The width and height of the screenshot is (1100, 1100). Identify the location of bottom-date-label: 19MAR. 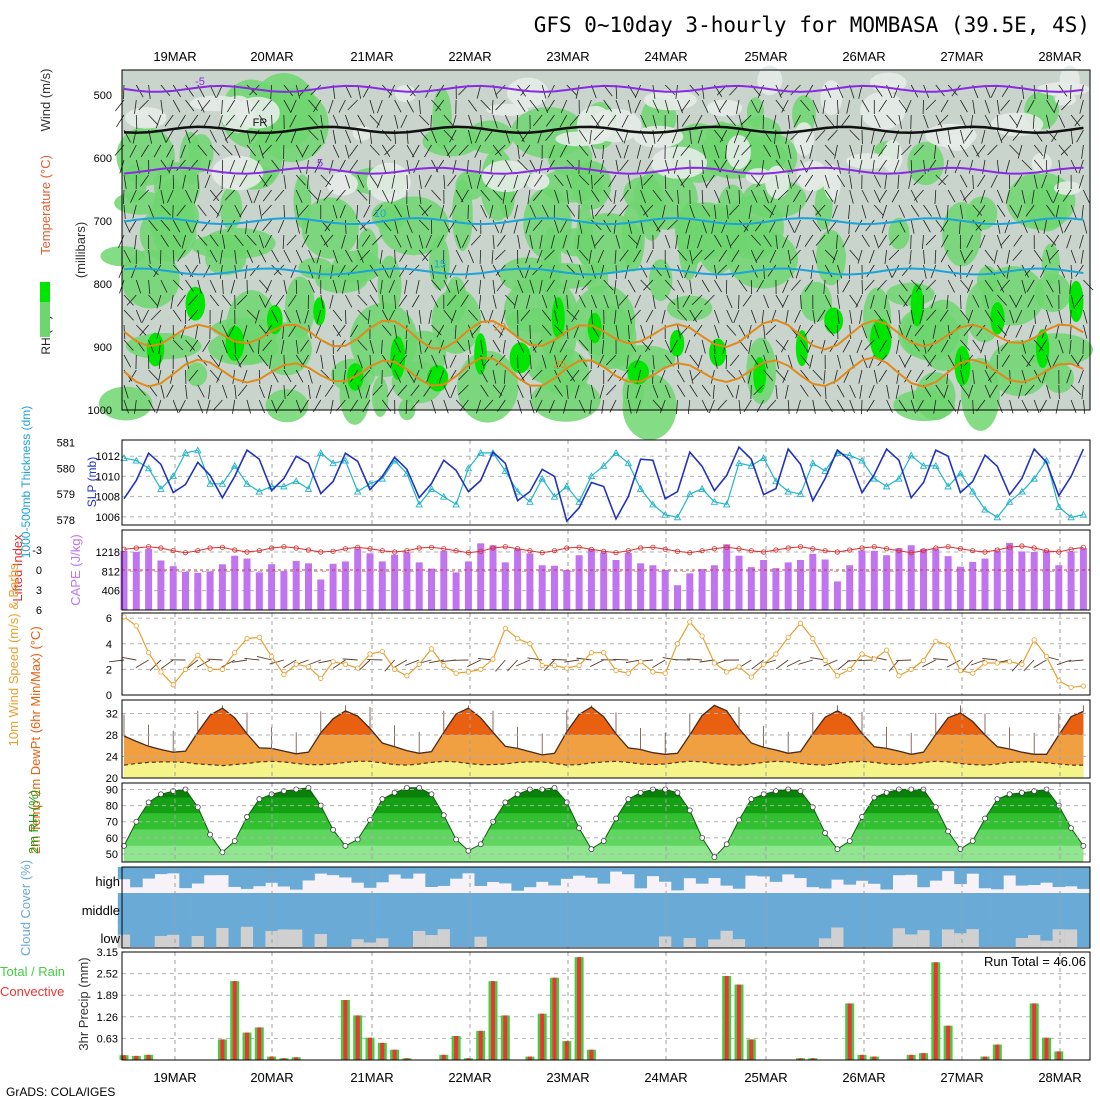
(174, 1077).